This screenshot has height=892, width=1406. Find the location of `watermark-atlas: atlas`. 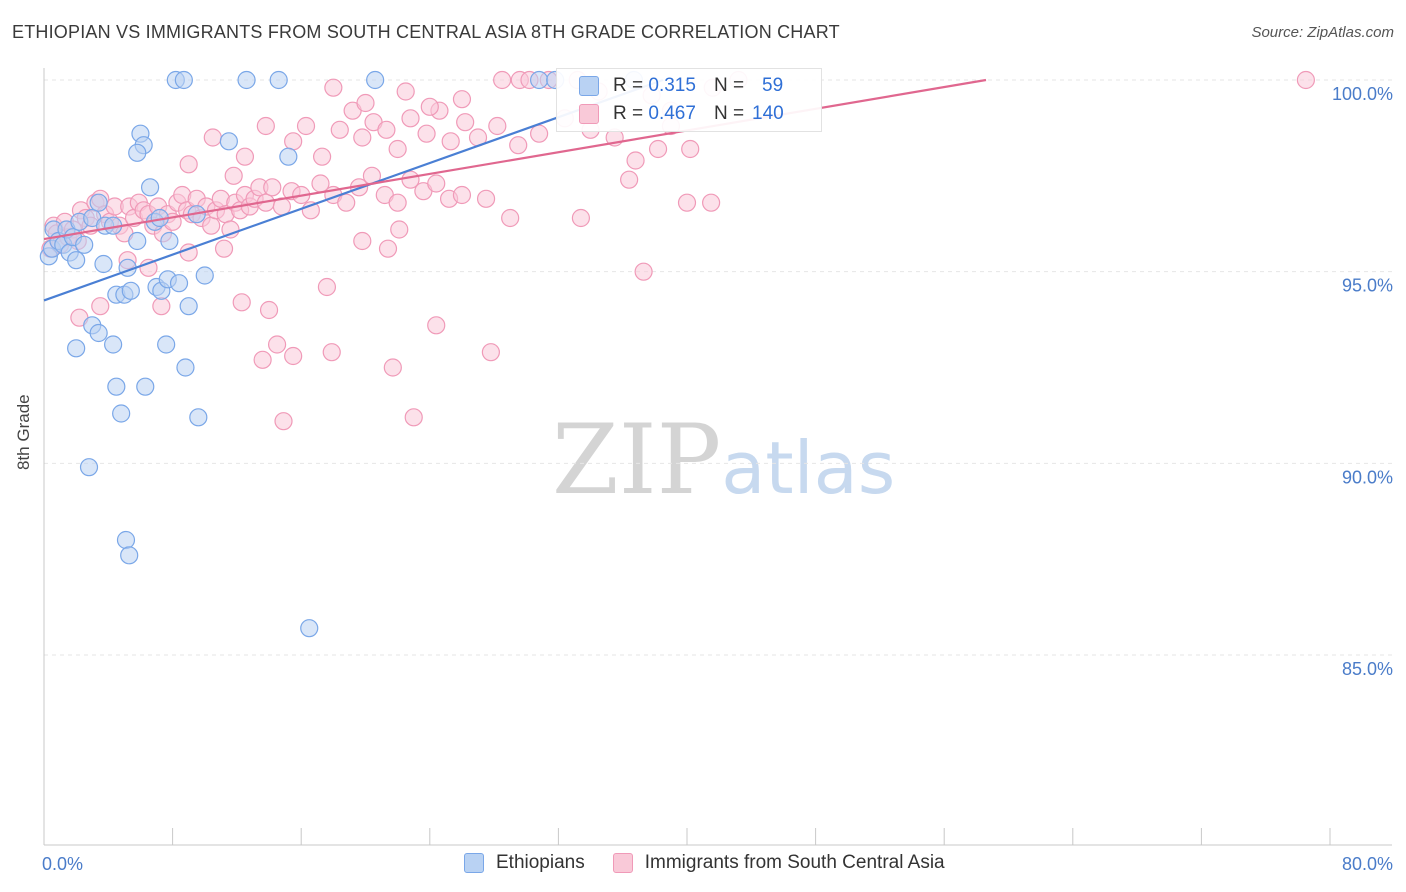

watermark-atlas: atlas is located at coordinates (808, 468).